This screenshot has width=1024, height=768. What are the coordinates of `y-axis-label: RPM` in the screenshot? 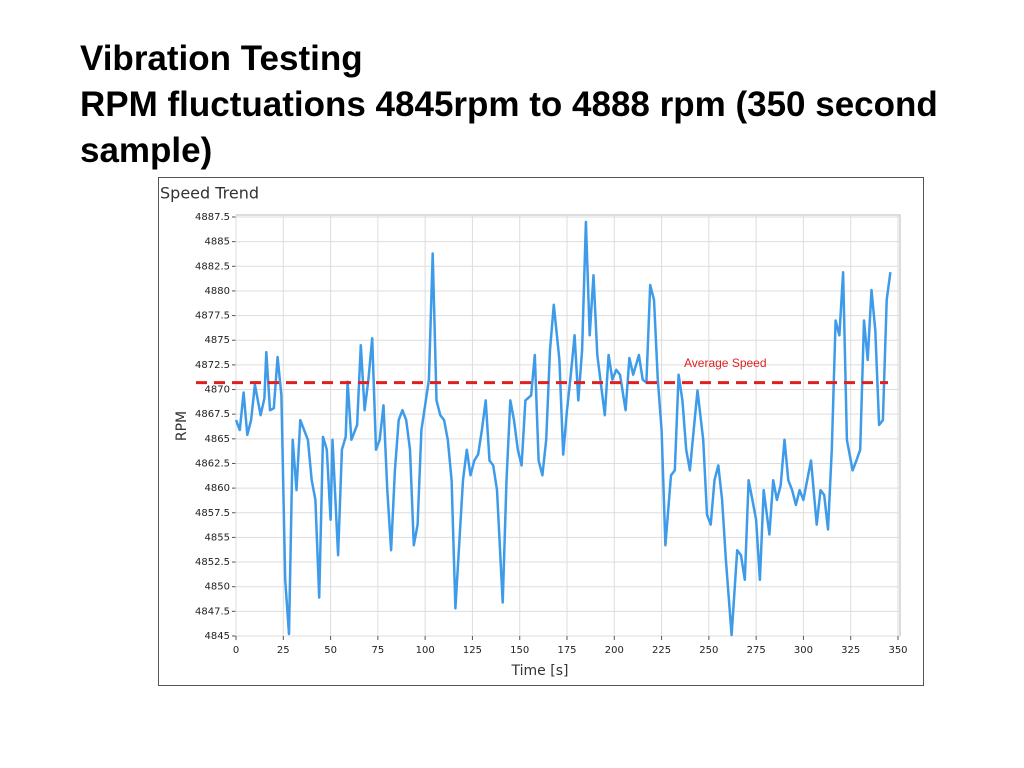 It's located at (182, 426).